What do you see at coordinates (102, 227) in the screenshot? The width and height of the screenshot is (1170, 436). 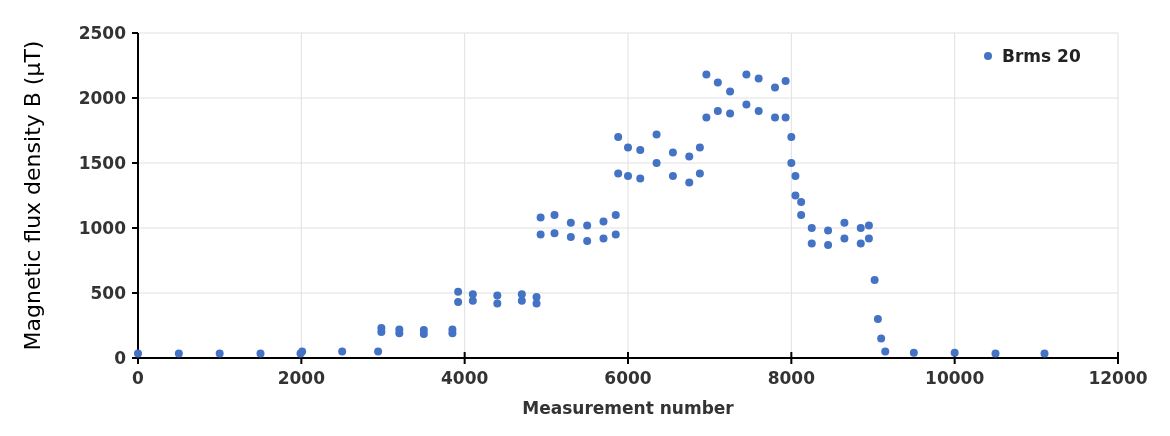 I see `y-tick-label: 1000` at bounding box center [102, 227].